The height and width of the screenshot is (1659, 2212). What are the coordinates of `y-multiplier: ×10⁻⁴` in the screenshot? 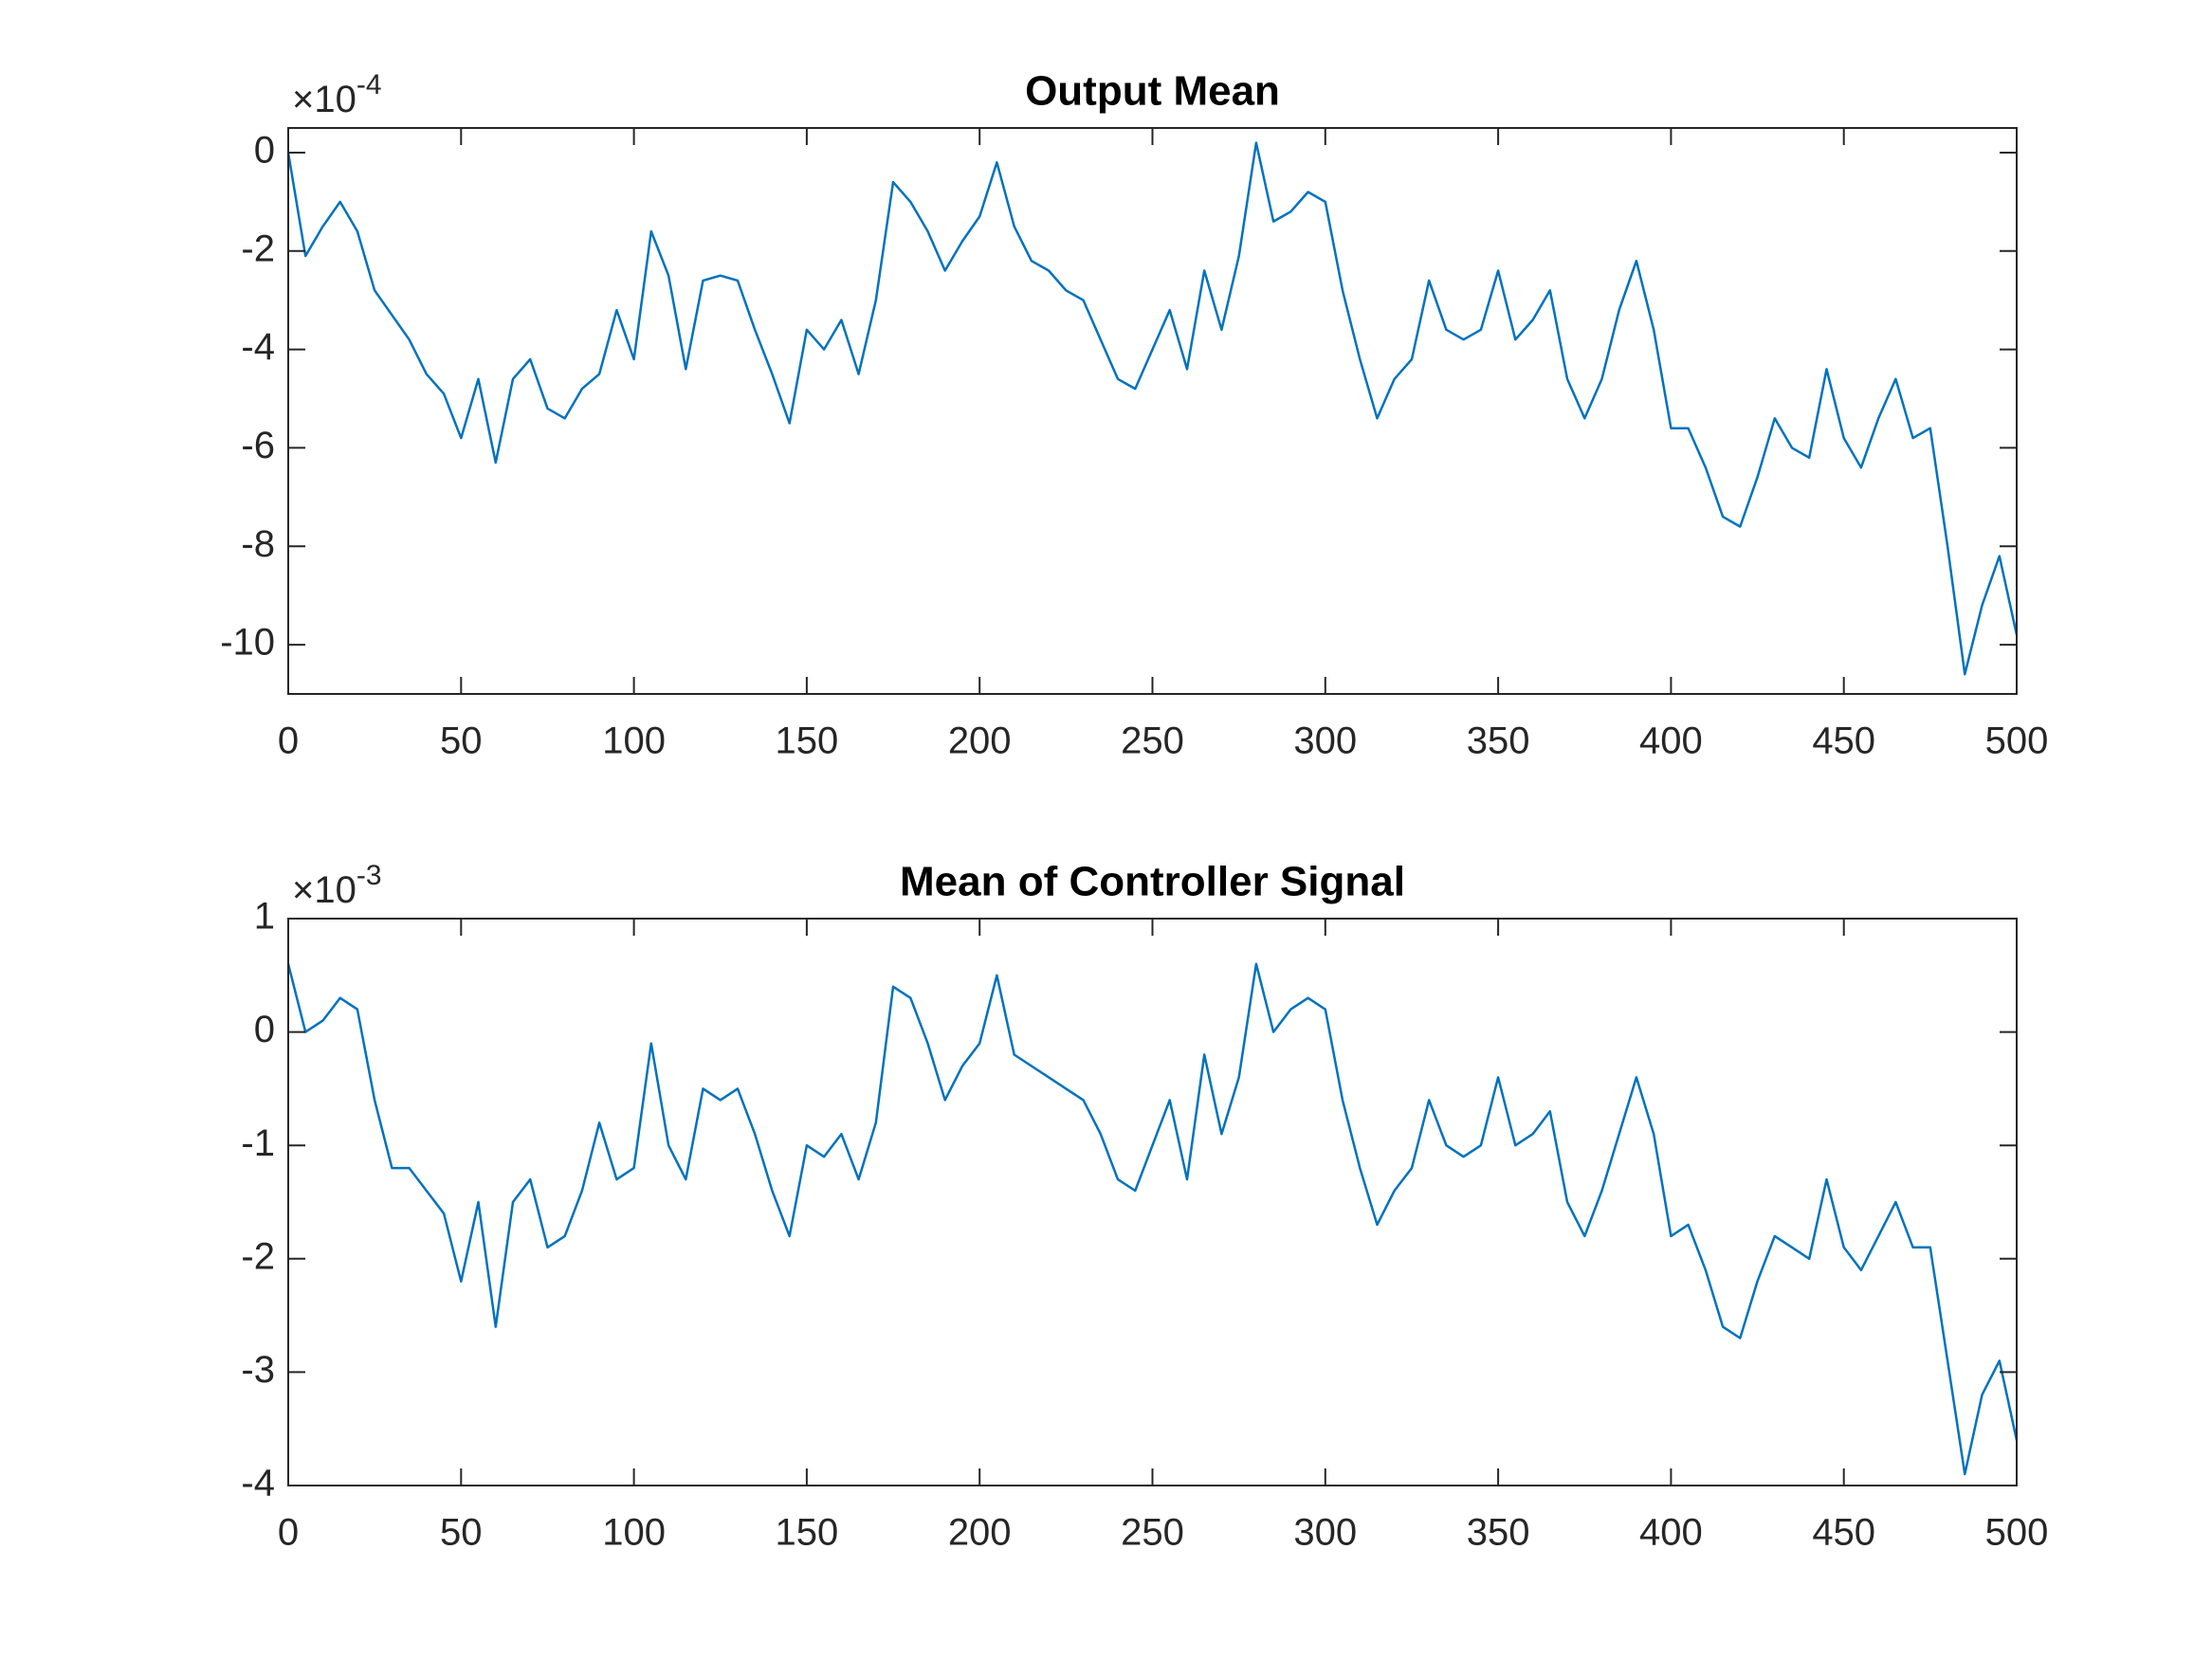 It's located at (337, 94).